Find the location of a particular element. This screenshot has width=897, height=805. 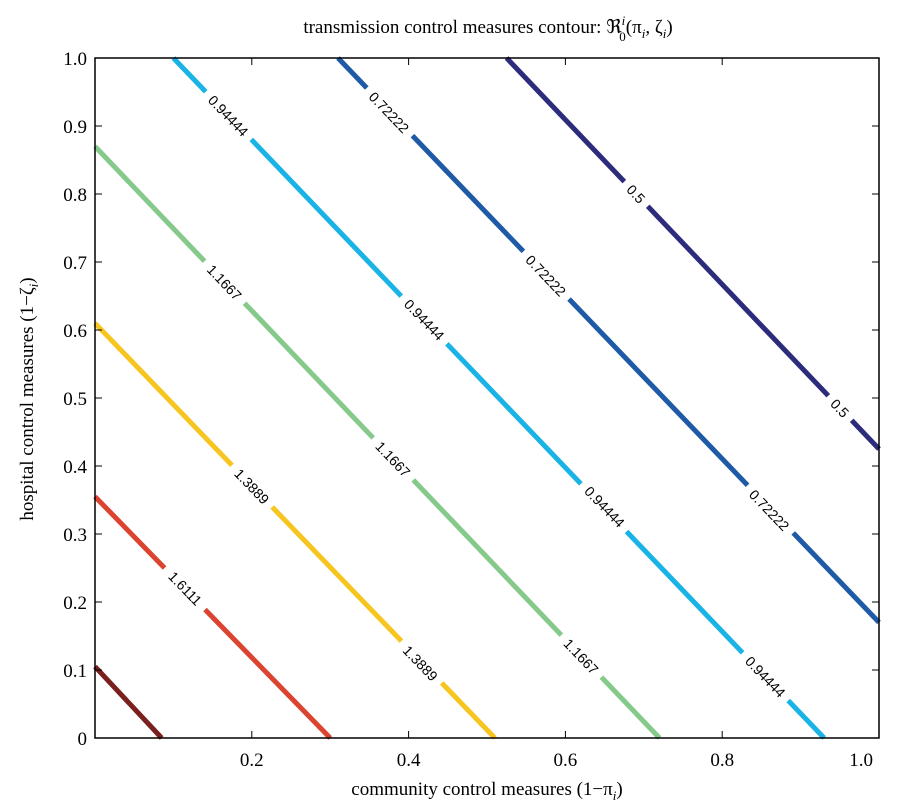

y-axis-label: hospital control measures (1−ζi) is located at coordinates (29, 398).